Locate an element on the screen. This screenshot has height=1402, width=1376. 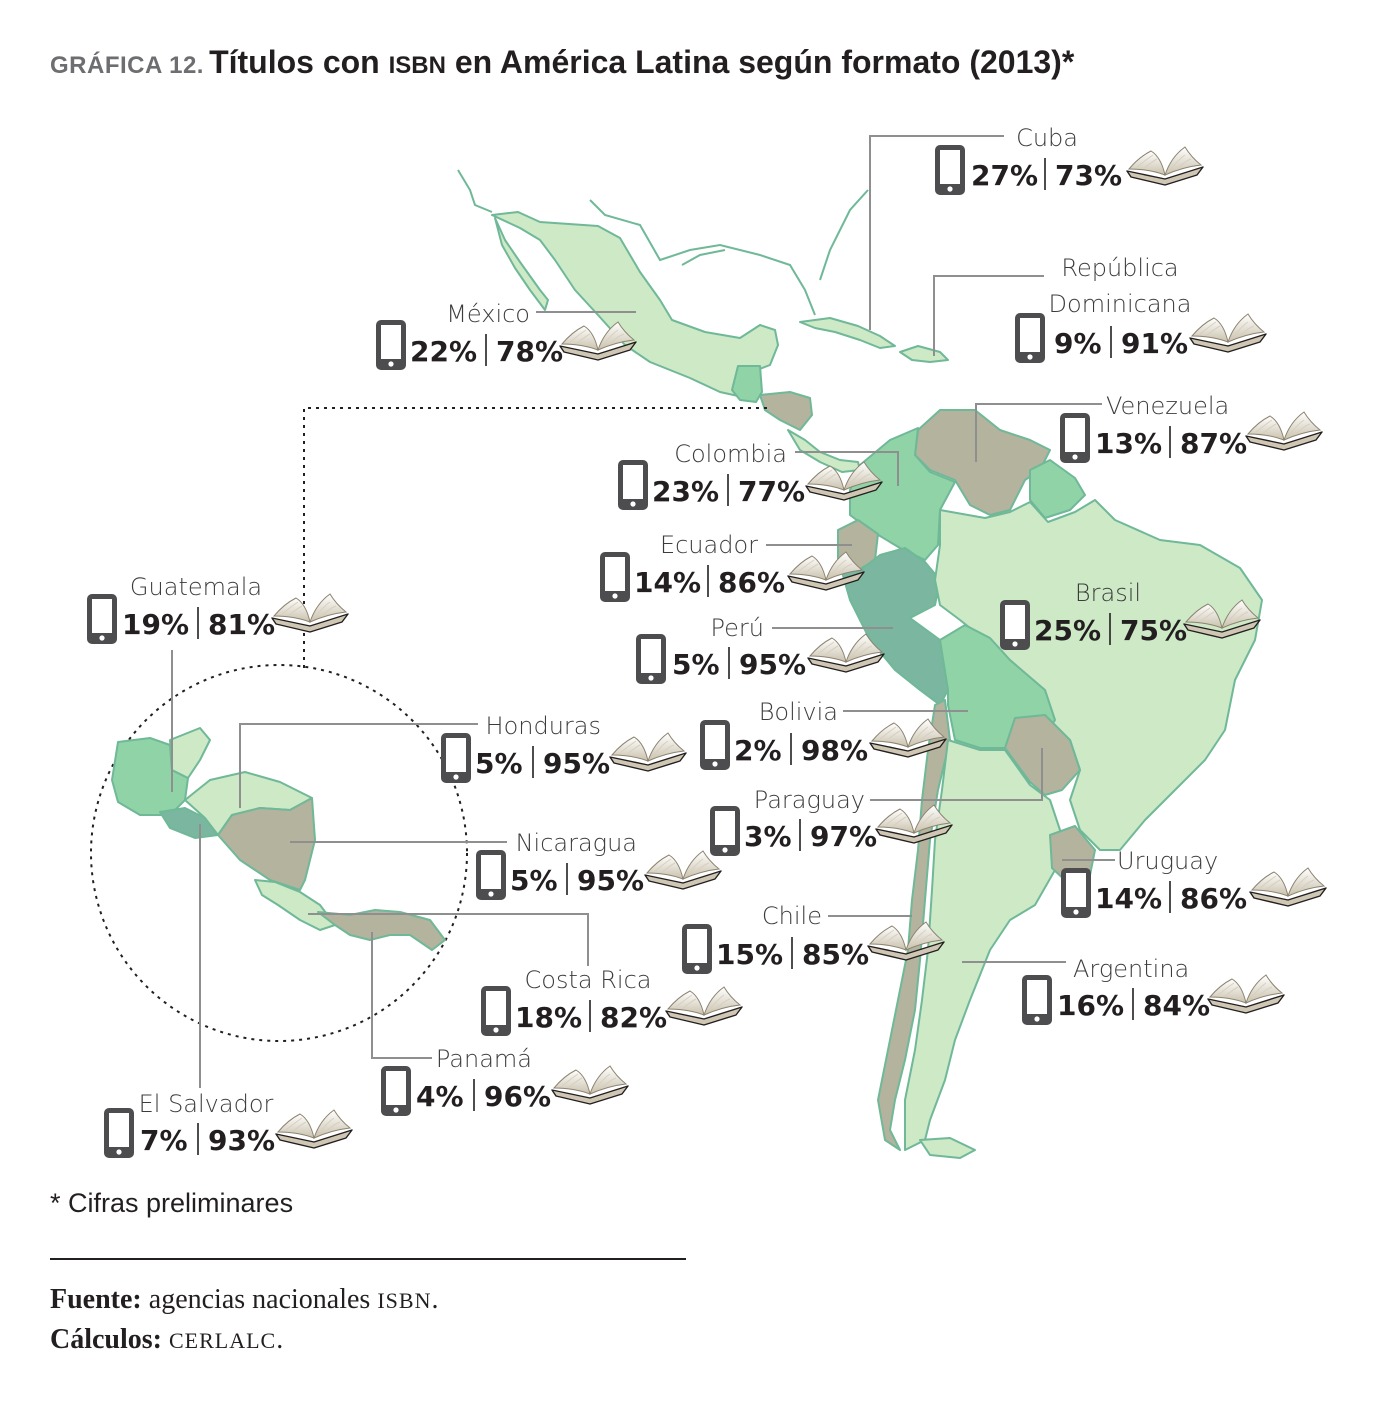
country-name: Venezuela is located at coordinates (1167, 406).